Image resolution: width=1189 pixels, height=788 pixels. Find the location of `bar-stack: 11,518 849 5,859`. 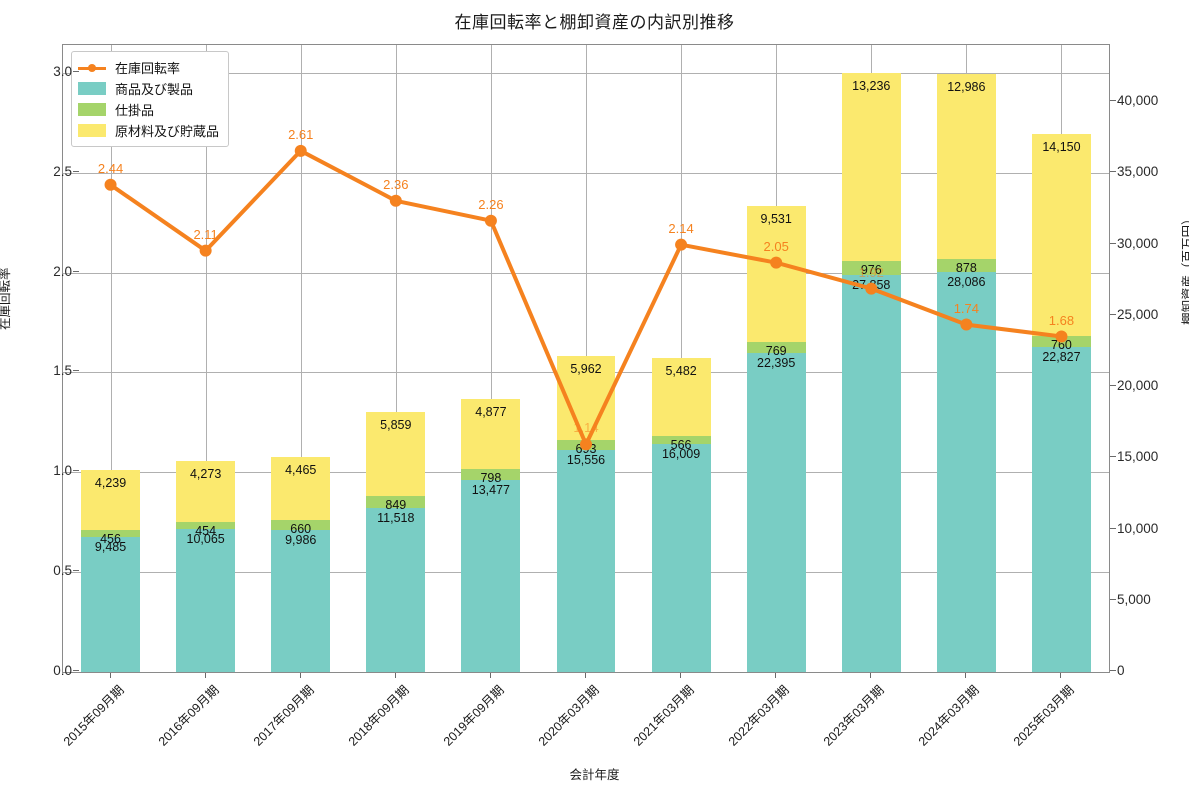

bar-stack: 11,518 849 5,859 is located at coordinates (396, 542).